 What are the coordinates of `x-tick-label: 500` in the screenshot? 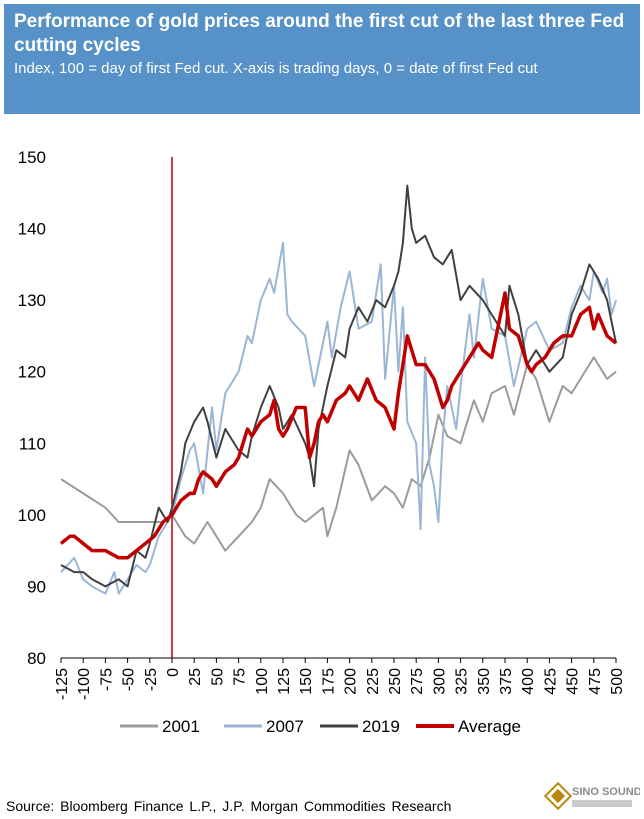 It's located at (617, 681).